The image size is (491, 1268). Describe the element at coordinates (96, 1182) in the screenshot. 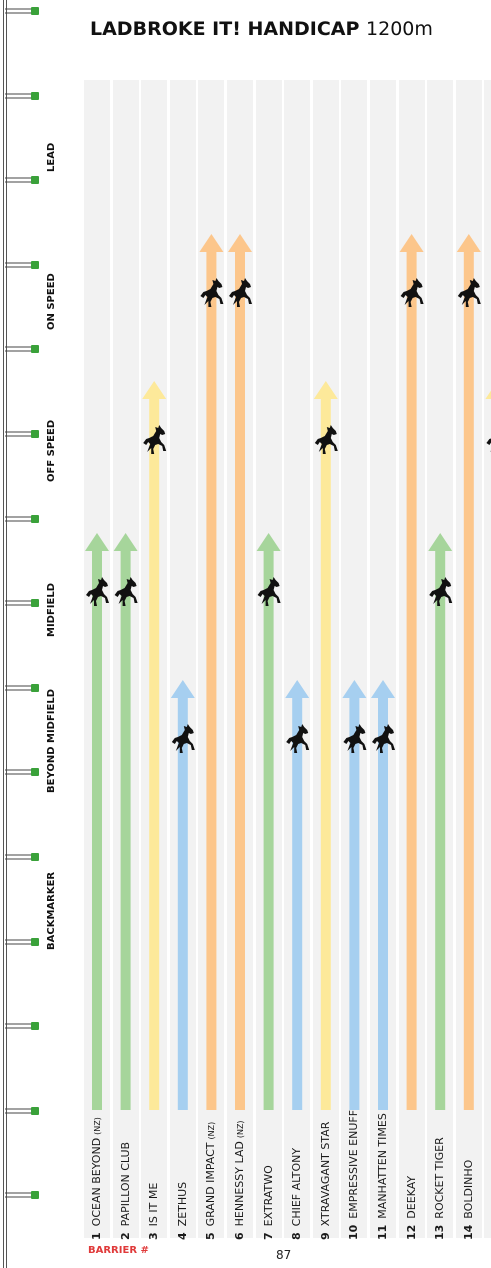

I see `runner-name: OCEAN BEYOND` at that location.